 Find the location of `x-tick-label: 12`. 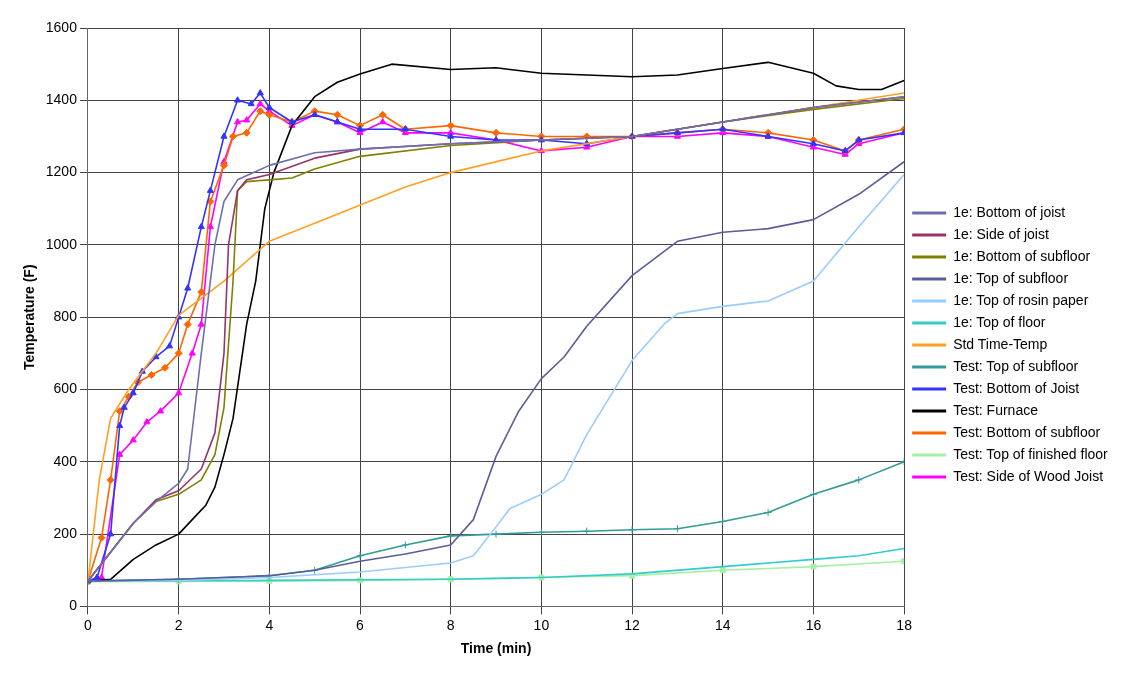

x-tick-label: 12 is located at coordinates (632, 624).